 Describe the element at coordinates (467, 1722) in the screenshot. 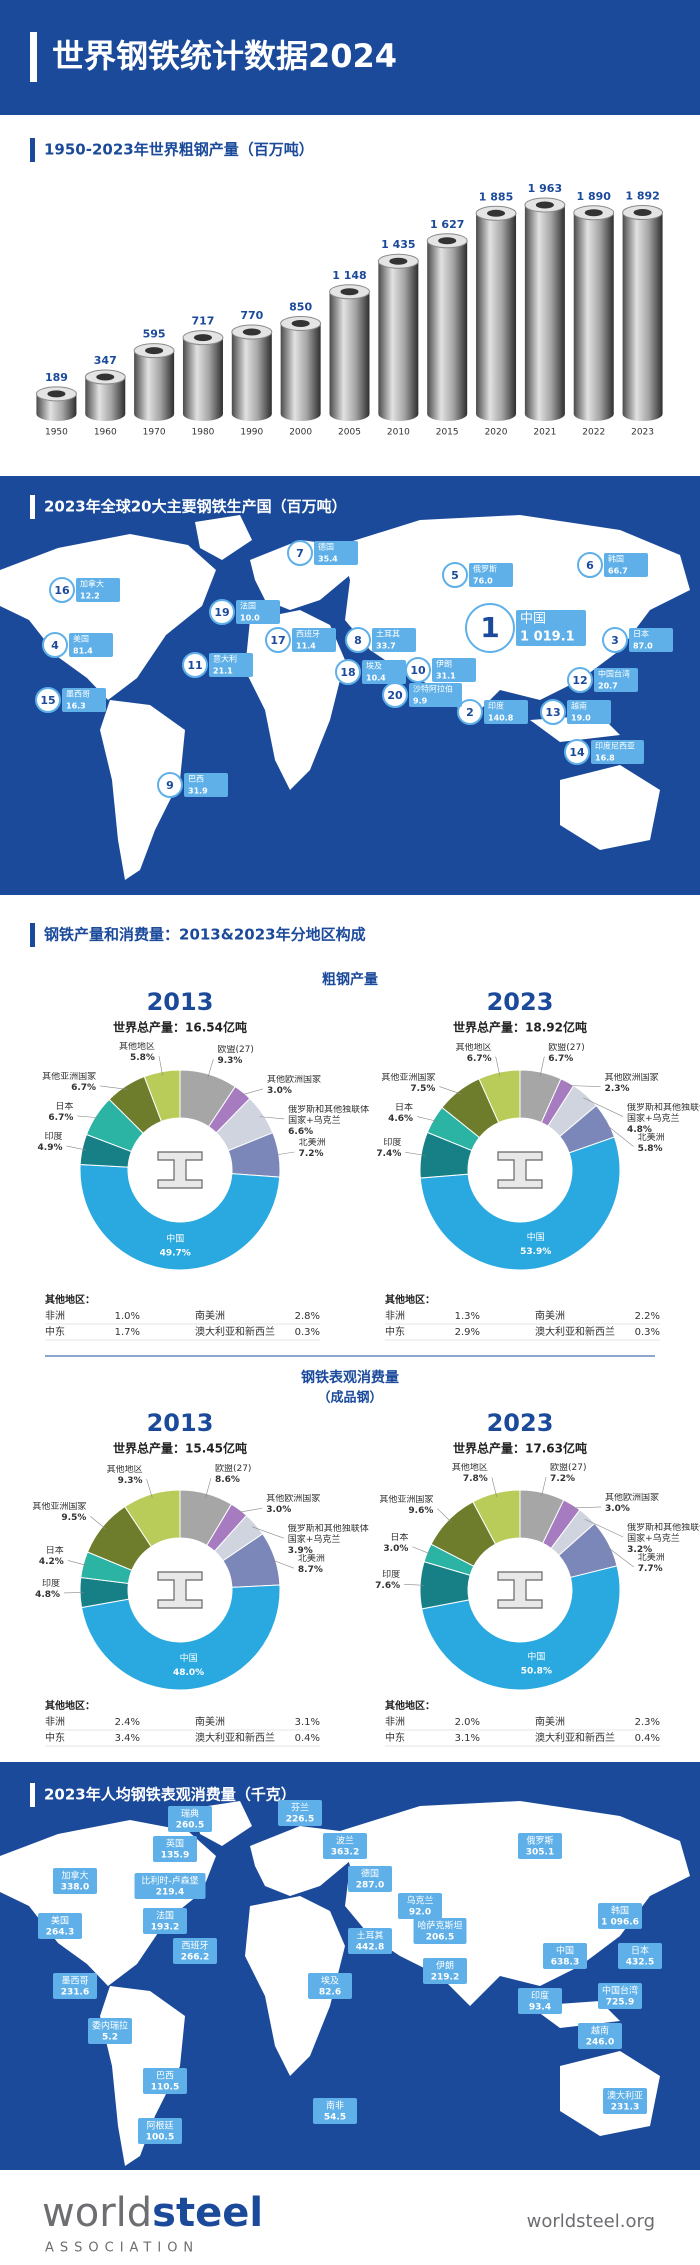

I see `table-value: 2.0%` at that location.